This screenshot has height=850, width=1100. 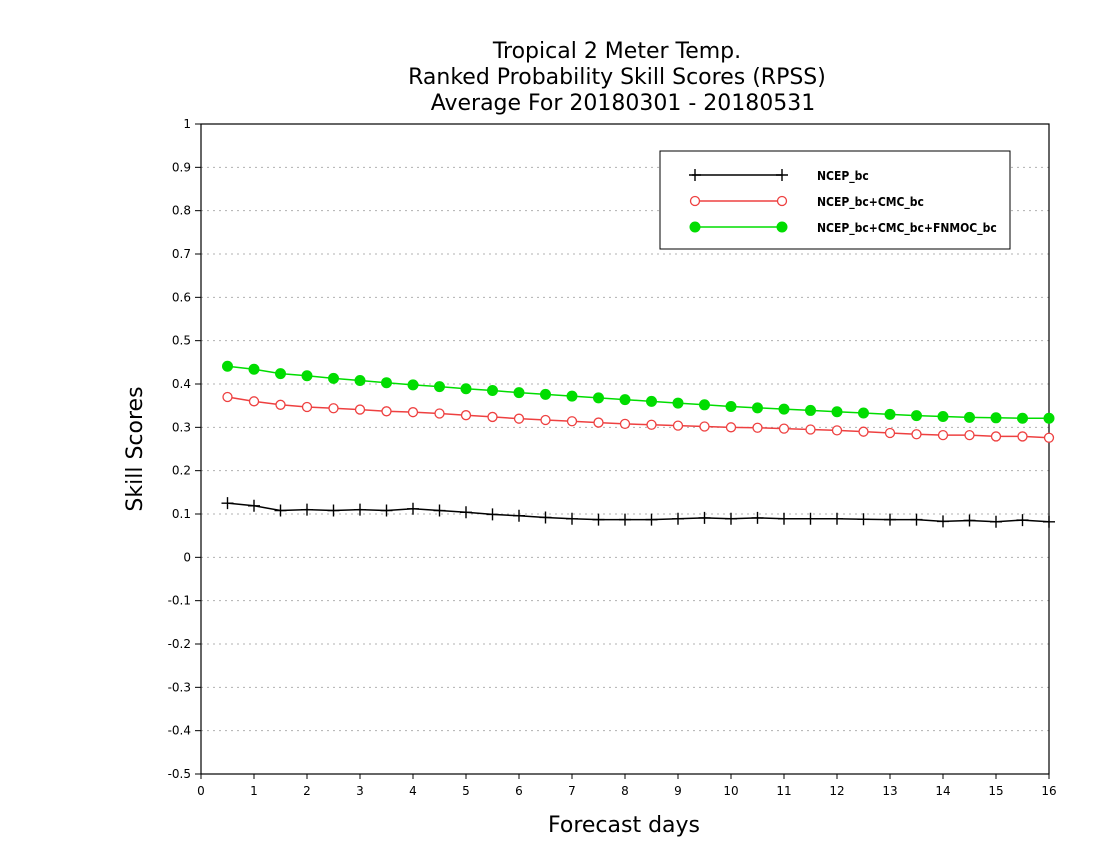 I want to click on y-tick-label: 0.2, so click(x=181, y=471).